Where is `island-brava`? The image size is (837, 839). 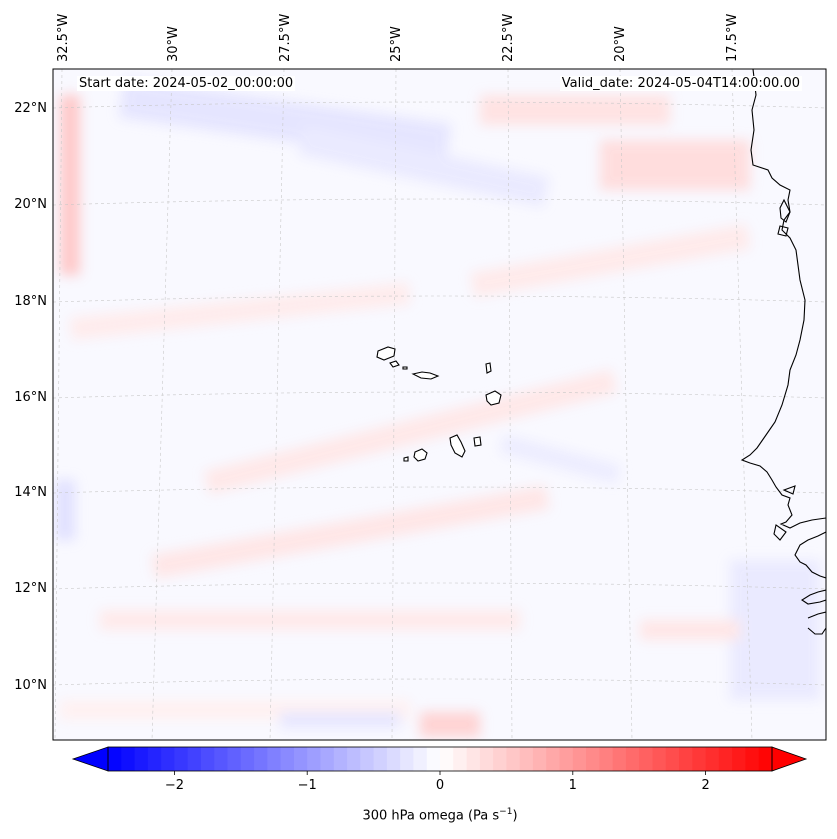
island-brava is located at coordinates (406, 459).